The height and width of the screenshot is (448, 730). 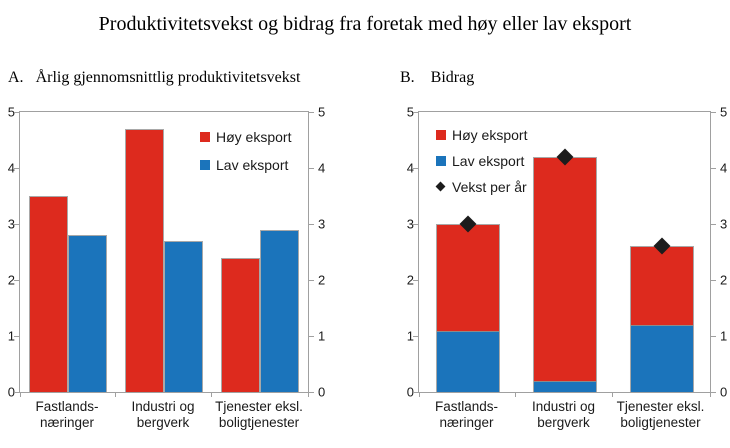 What do you see at coordinates (466, 406) in the screenshot?
I see `category-label-line: Fastlands-` at bounding box center [466, 406].